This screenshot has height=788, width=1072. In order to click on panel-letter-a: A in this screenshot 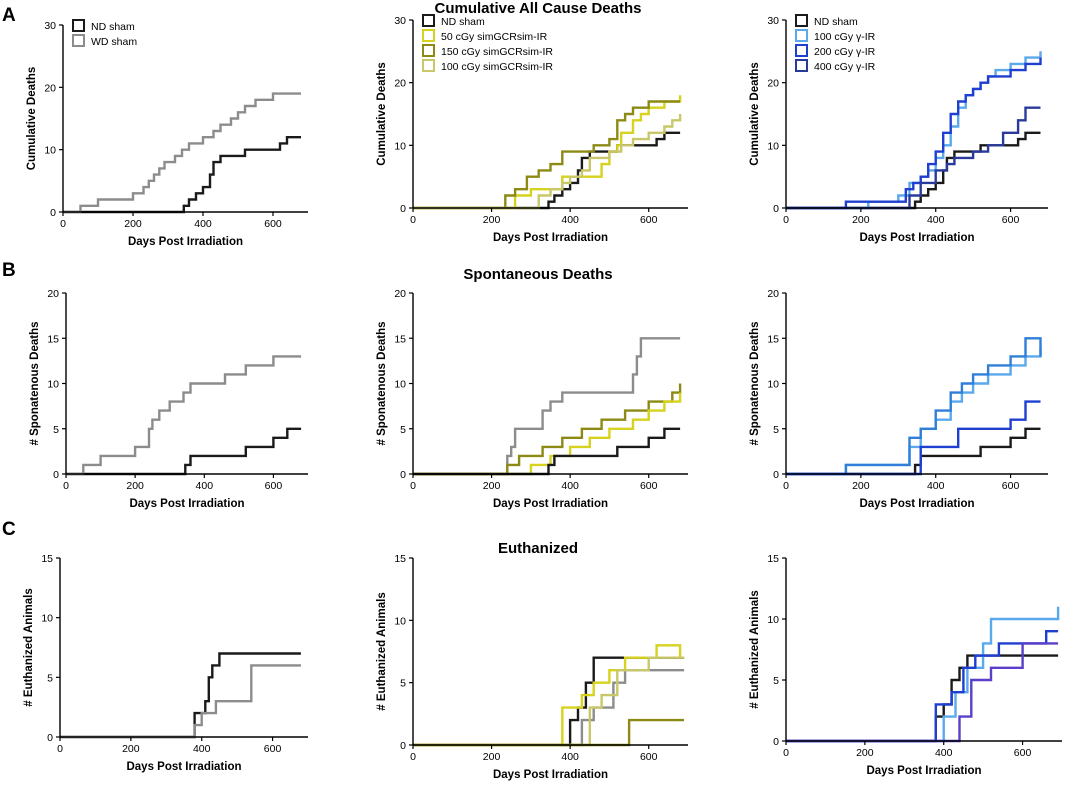, I will do `click(9, 15)`.